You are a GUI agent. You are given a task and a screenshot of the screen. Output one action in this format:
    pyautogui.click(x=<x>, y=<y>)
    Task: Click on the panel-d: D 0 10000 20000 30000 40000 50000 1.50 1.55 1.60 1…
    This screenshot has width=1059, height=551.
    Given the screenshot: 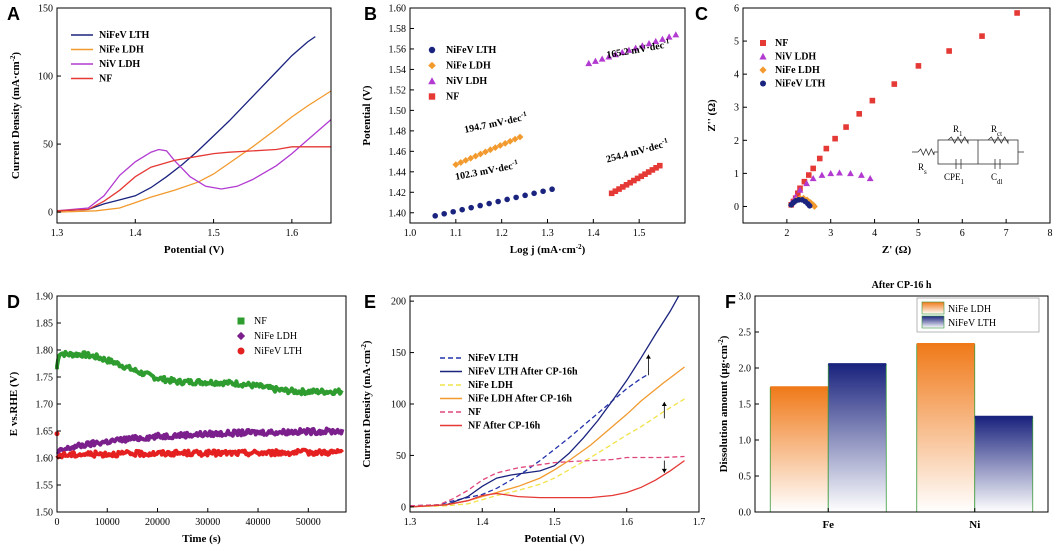 What is the action you would take?
    pyautogui.click(x=177, y=418)
    